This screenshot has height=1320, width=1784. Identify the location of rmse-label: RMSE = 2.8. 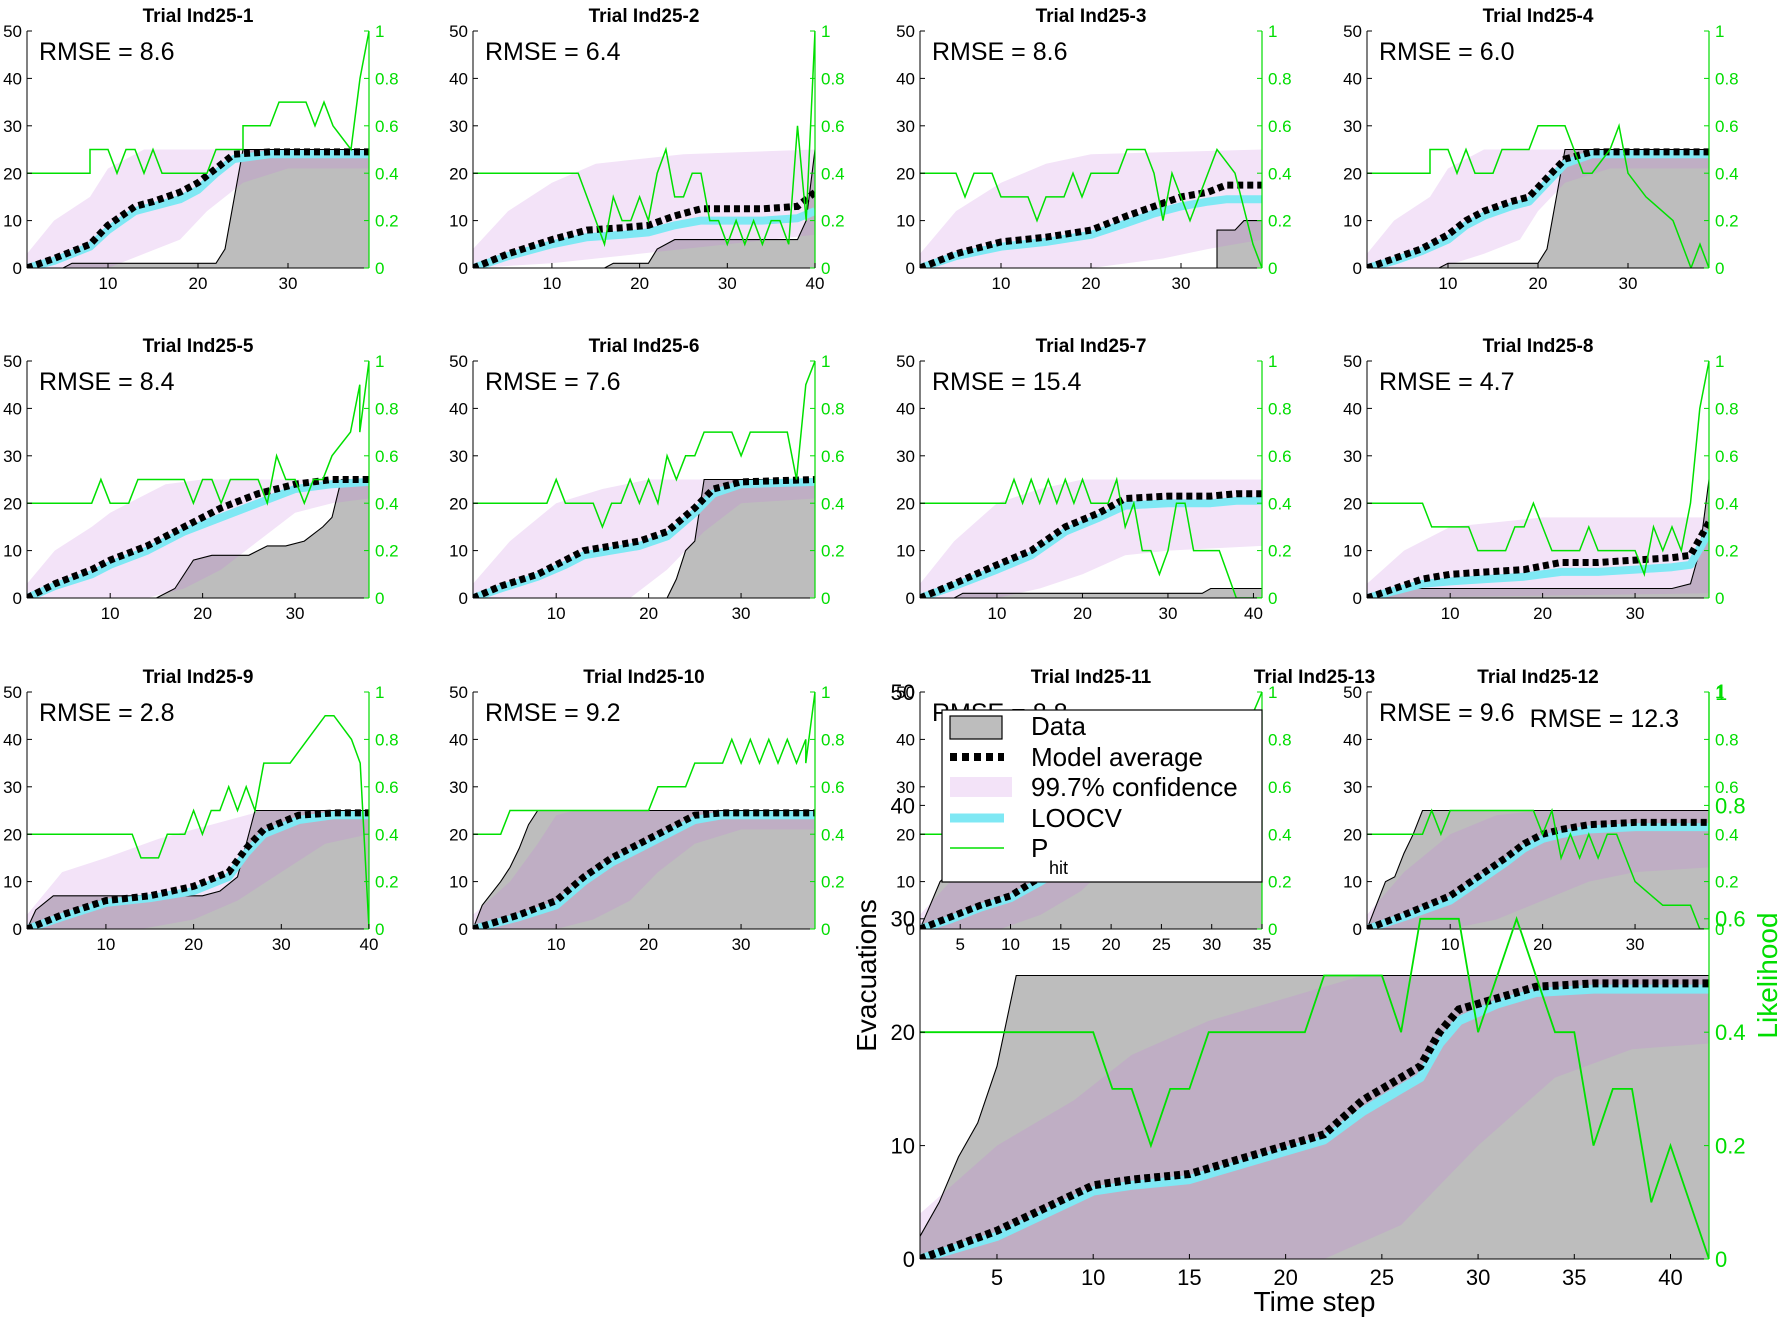
(106, 713).